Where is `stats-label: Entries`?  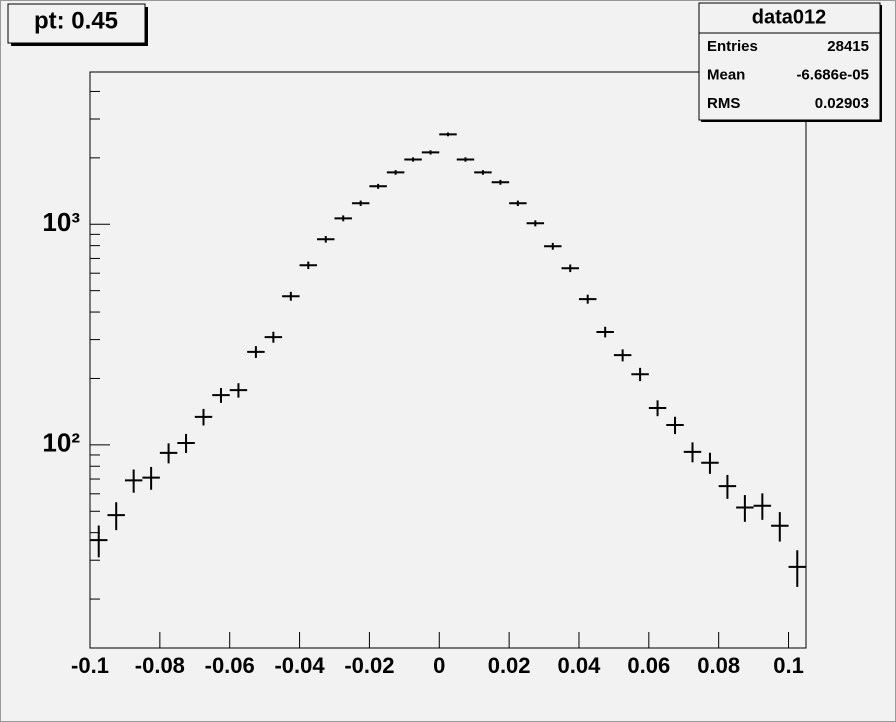
stats-label: Entries is located at coordinates (732, 46).